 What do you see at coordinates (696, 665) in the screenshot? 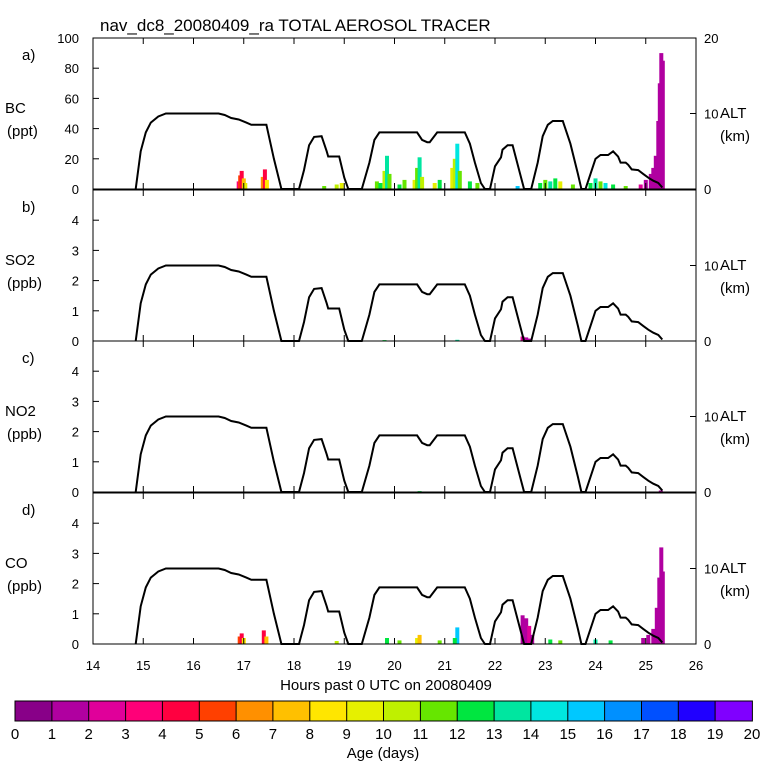
I see `x-tick-label: 26` at bounding box center [696, 665].